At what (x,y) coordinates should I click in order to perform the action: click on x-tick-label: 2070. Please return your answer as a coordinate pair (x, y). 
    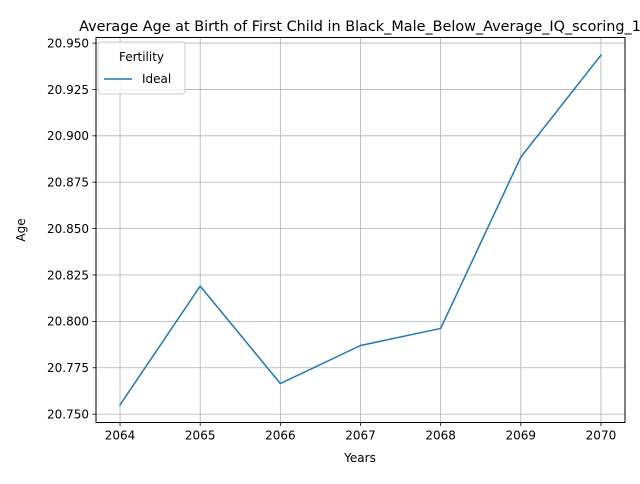
    Looking at the image, I should click on (601, 436).